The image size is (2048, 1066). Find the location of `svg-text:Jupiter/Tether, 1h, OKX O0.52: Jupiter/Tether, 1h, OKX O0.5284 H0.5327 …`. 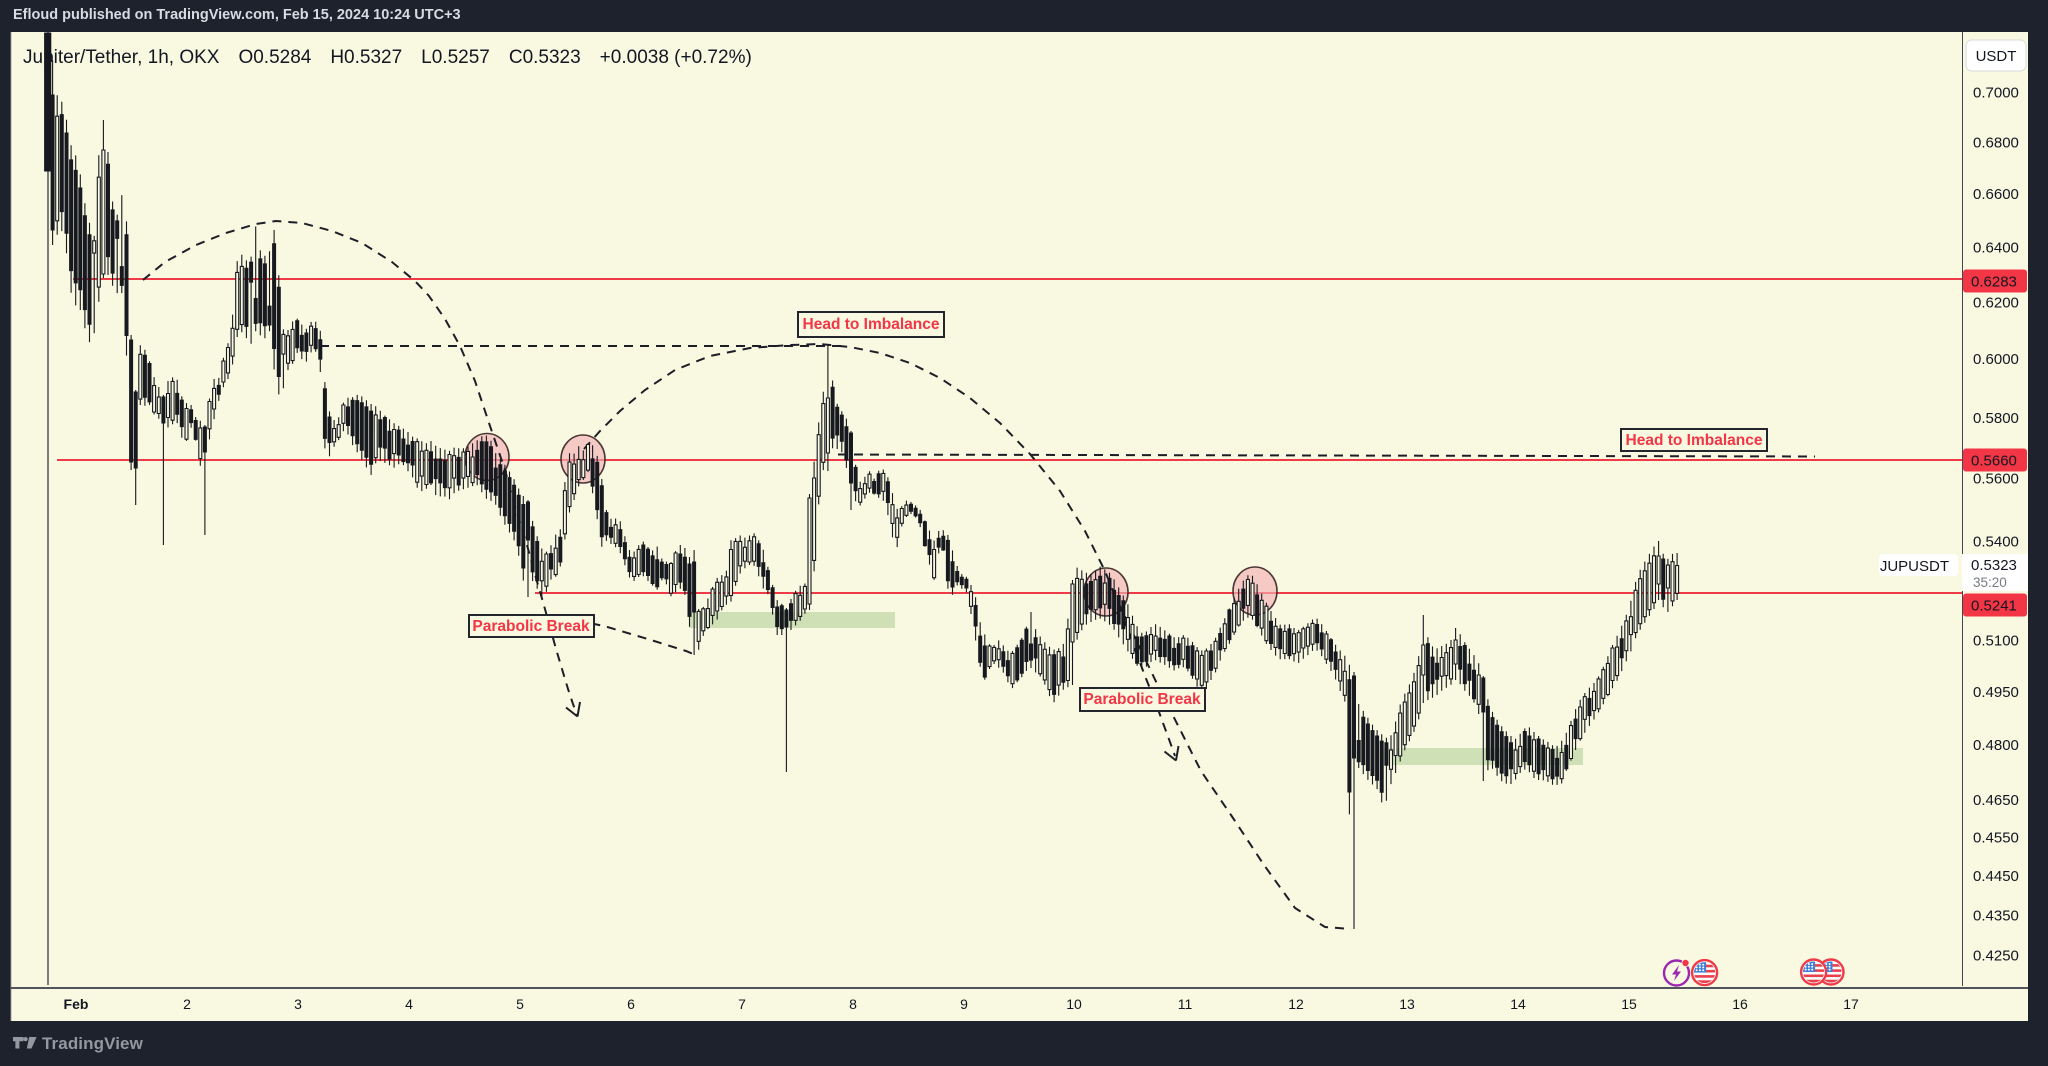

svg-text:Jupiter/Tether, 1h, OKX O0.52: Jupiter/Tether, 1h, OKX O0.5284 H0.5327 … is located at coordinates (387, 57).